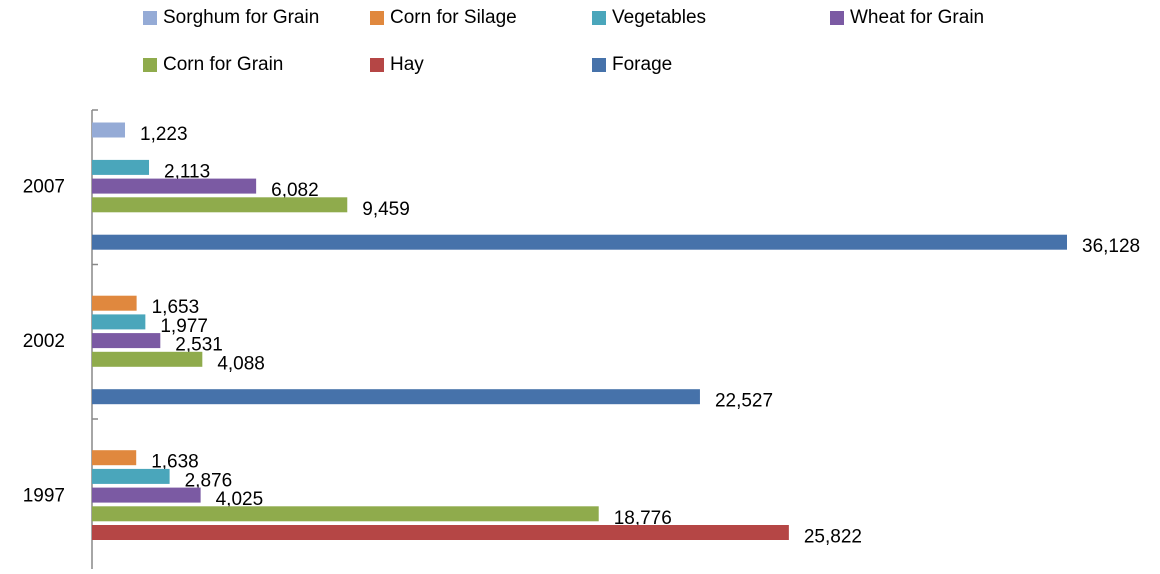 This screenshot has height=574, width=1160. I want to click on value-label: 2,113, so click(187, 171).